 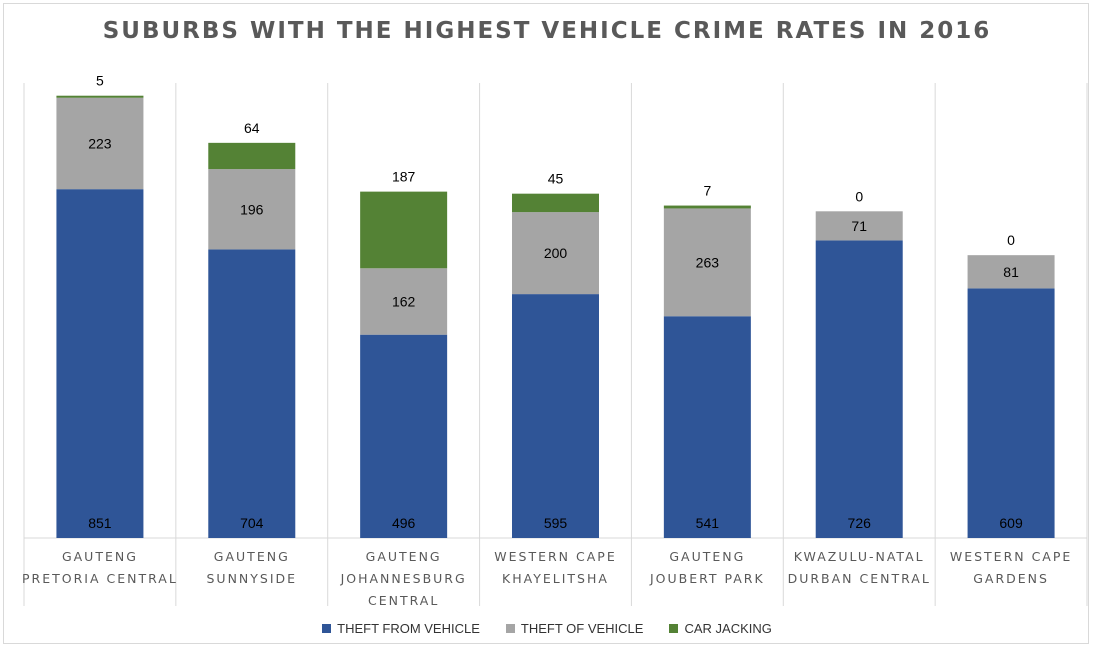 I want to click on data-label: 45, so click(x=556, y=179).